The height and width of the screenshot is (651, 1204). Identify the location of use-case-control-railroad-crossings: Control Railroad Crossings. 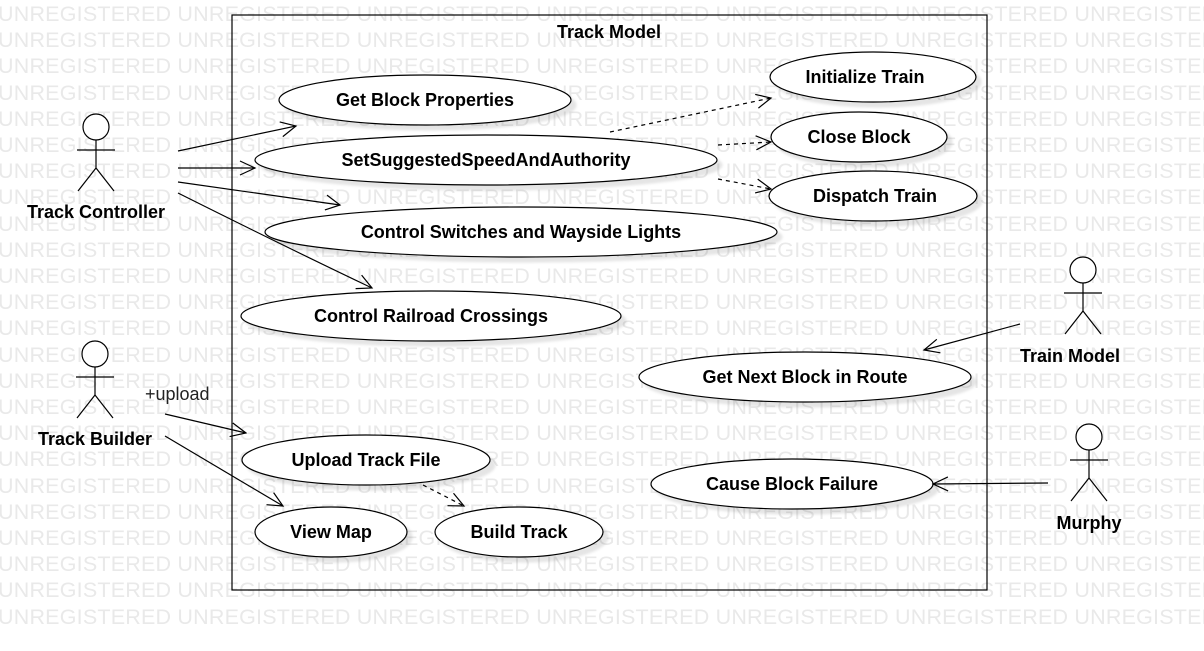
(431, 316).